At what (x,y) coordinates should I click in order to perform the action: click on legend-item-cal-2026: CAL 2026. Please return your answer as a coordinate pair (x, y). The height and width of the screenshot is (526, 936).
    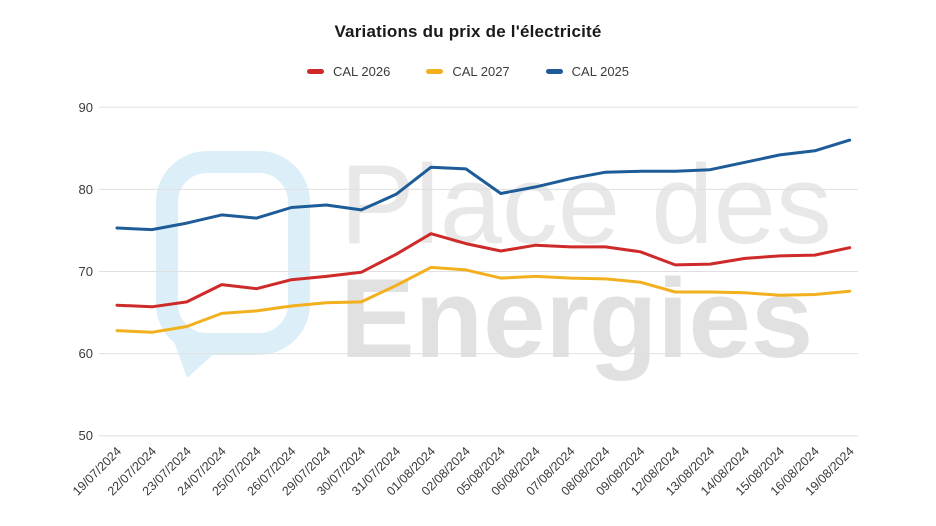
    Looking at the image, I should click on (348, 71).